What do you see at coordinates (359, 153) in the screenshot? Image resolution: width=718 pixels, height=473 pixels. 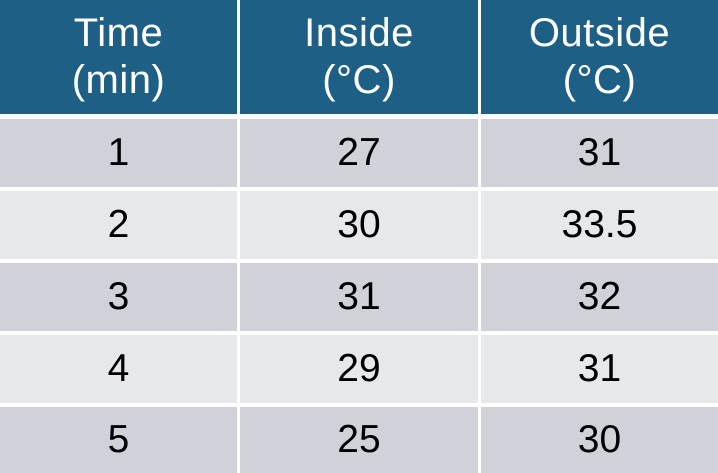 I see `table-cell: 27` at bounding box center [359, 153].